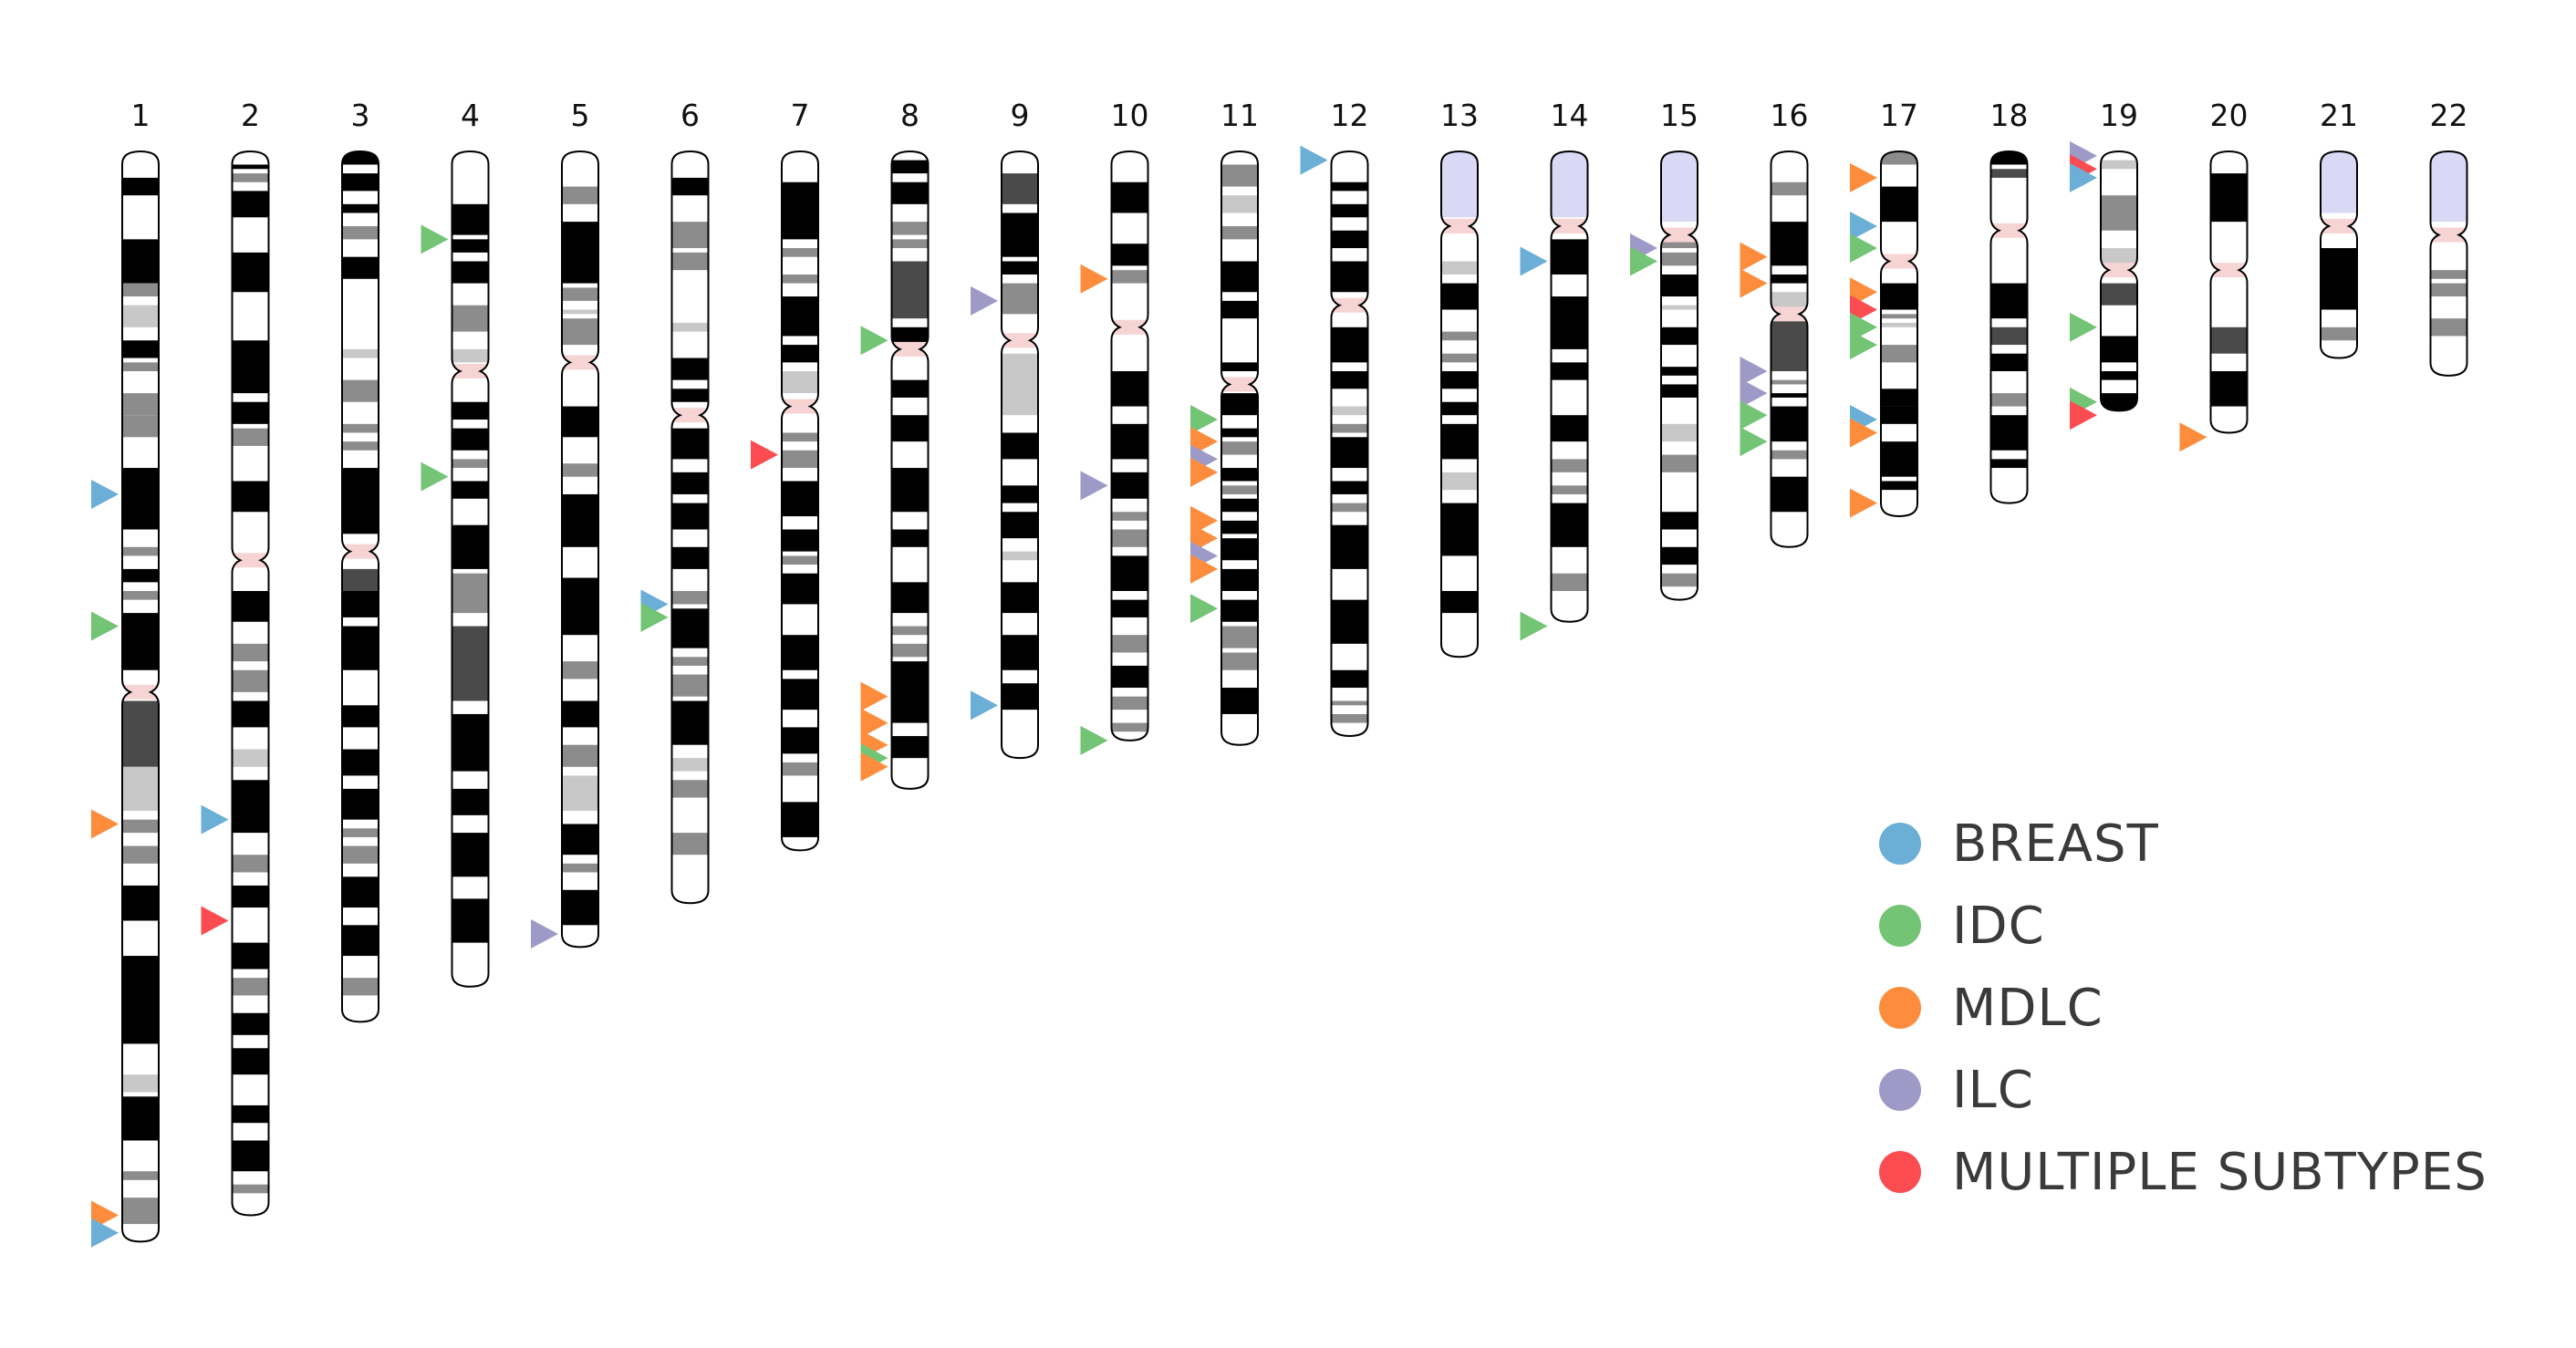 This screenshot has height=1348, width=2576. I want to click on chromosome-label-8: 8, so click(909, 116).